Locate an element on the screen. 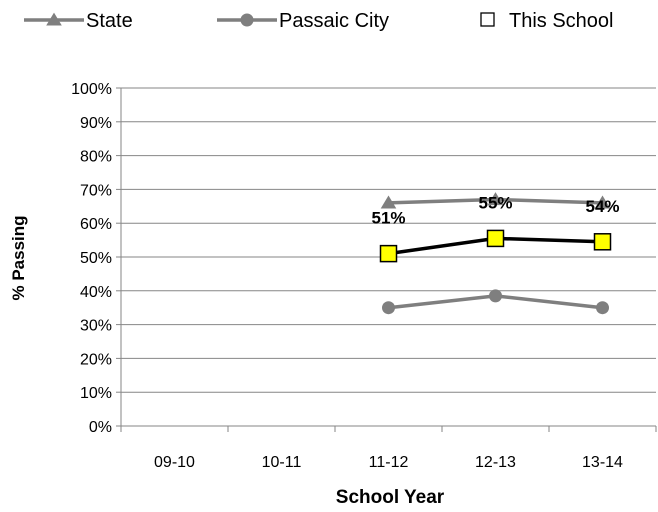  y-tick-label: 80% is located at coordinates (96, 157).